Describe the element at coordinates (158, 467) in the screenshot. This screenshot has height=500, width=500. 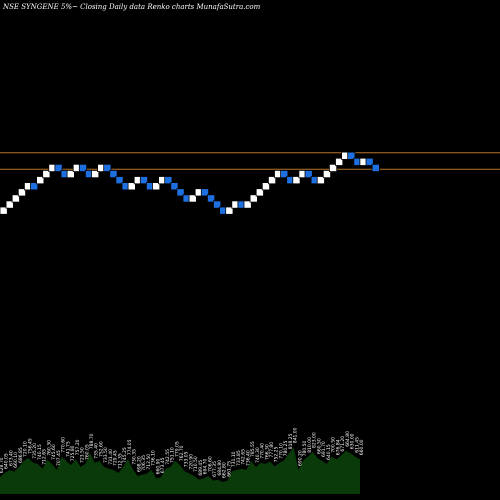
I see `volume-label: 660.90` at that location.